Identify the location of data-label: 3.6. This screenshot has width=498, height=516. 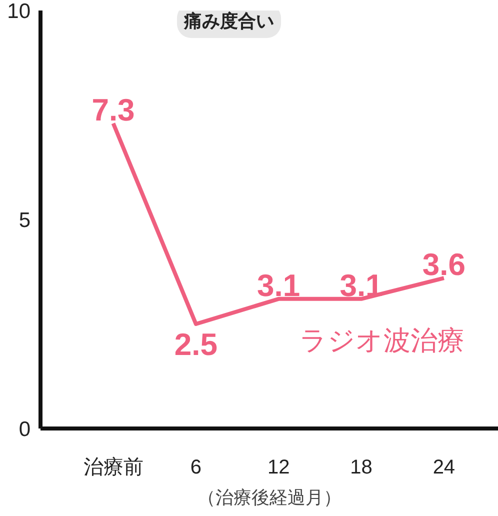
(444, 264).